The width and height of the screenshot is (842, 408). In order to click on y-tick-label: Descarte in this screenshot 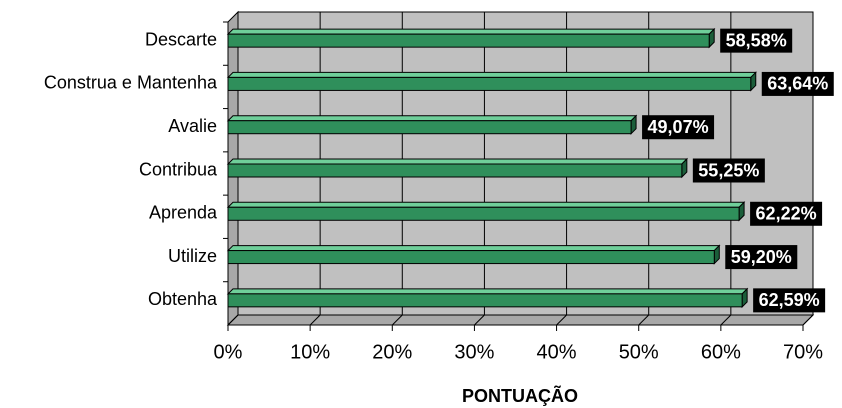, I will do `click(181, 39)`.